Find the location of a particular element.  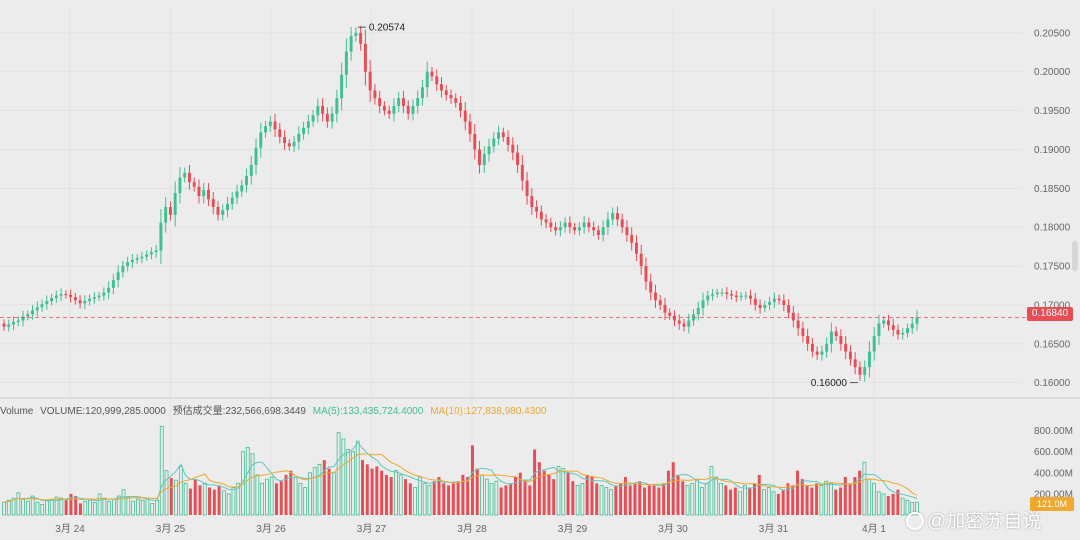

volume-tick-label: 800.00M is located at coordinates (1053, 431).